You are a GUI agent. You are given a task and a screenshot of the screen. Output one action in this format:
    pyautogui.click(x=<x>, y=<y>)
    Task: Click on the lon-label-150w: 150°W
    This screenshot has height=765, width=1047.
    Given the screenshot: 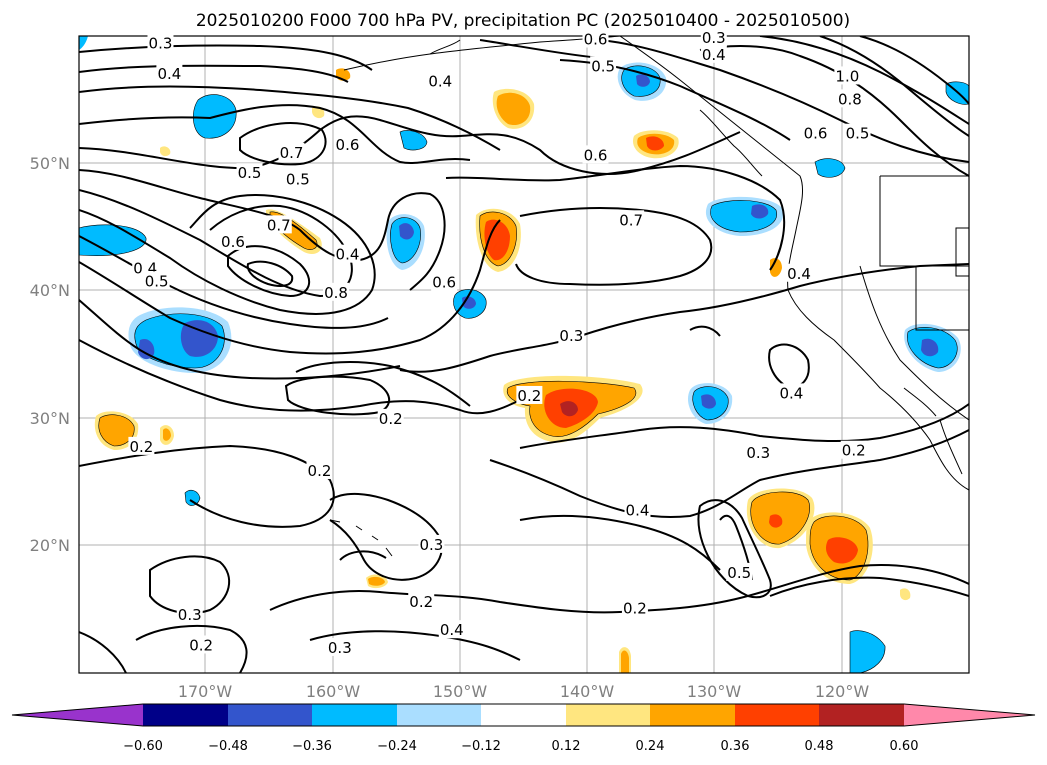 What is the action you would take?
    pyautogui.click(x=460, y=691)
    